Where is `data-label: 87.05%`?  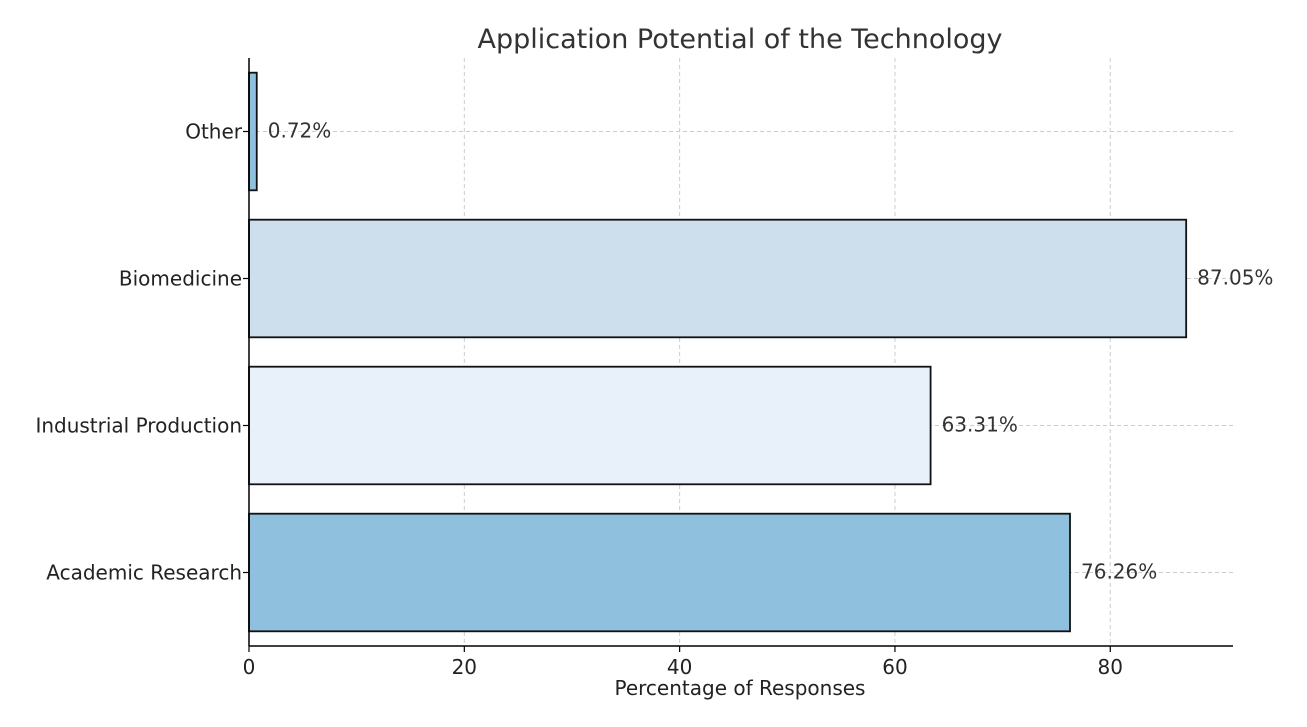
data-label: 87.05% is located at coordinates (1235, 278).